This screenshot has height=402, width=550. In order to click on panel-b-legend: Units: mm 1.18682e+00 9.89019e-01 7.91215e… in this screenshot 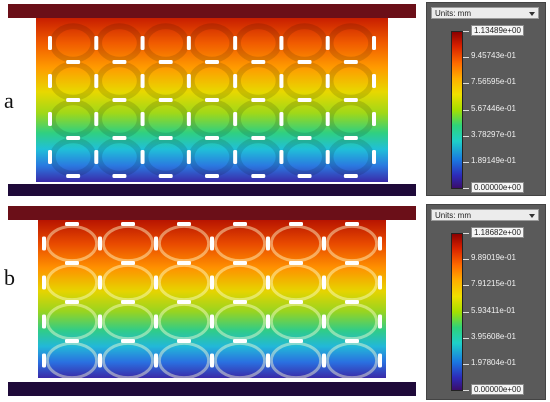, I will do `click(486, 302)`.